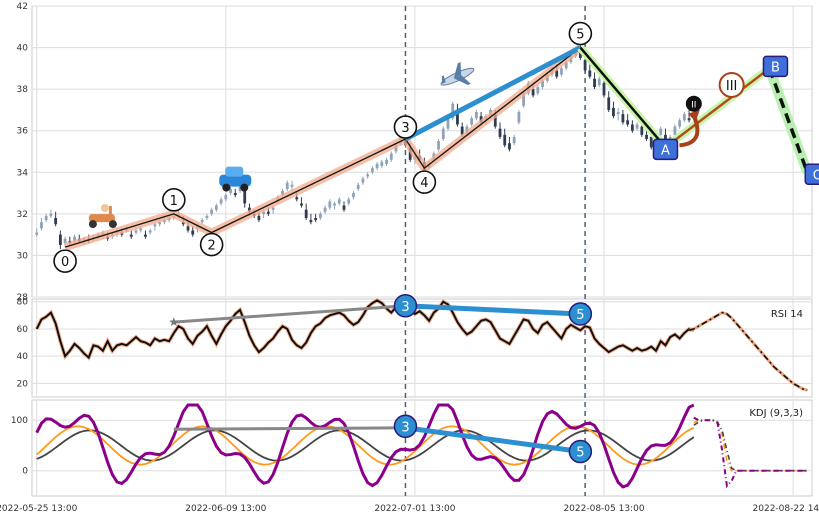 The image size is (819, 520). What do you see at coordinates (235, 179) in the screenshot?
I see `car-icon` at bounding box center [235, 179].